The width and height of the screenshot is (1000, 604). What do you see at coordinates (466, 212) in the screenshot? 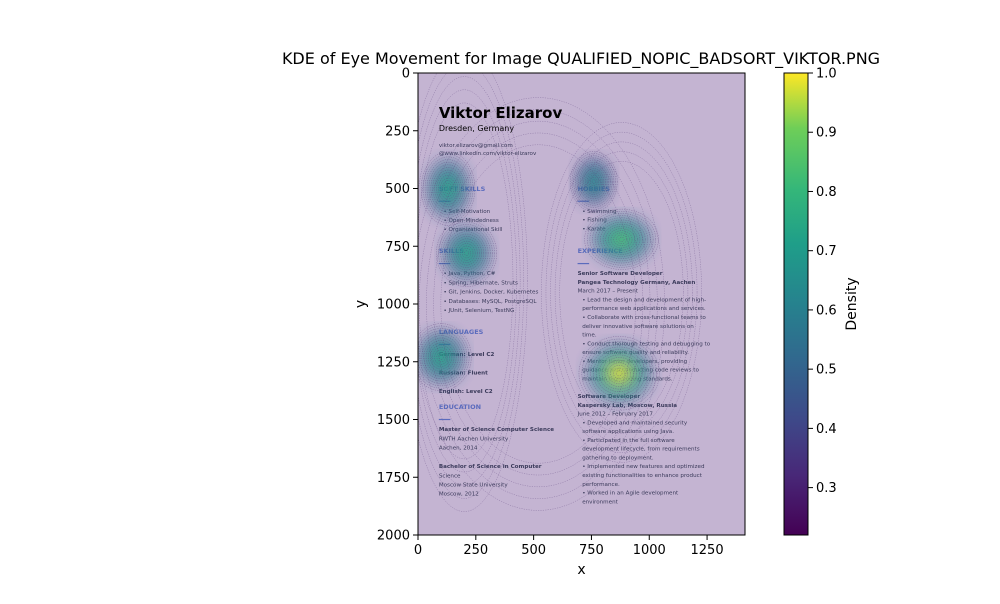
I see `cv-left-section-line: • Self-Motivation` at bounding box center [466, 212].